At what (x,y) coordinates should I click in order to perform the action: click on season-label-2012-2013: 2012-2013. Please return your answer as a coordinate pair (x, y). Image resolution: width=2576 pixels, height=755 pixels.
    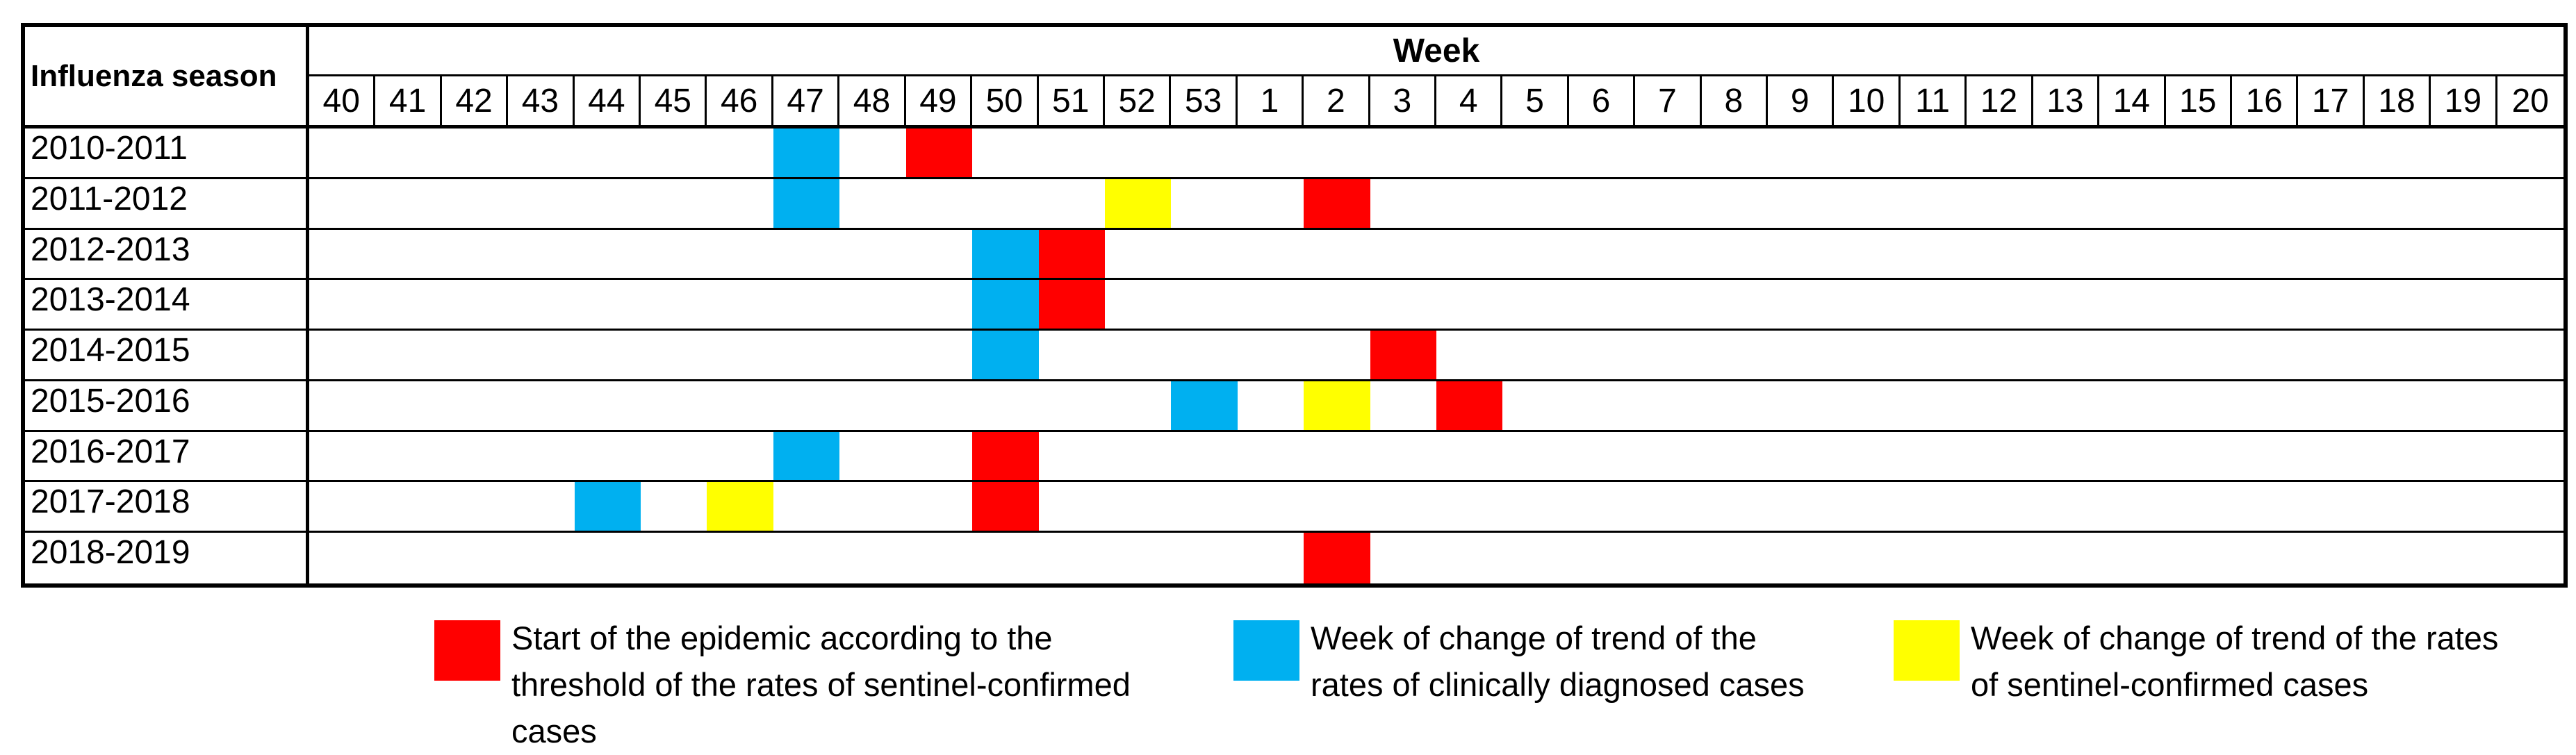
    Looking at the image, I should click on (167, 255).